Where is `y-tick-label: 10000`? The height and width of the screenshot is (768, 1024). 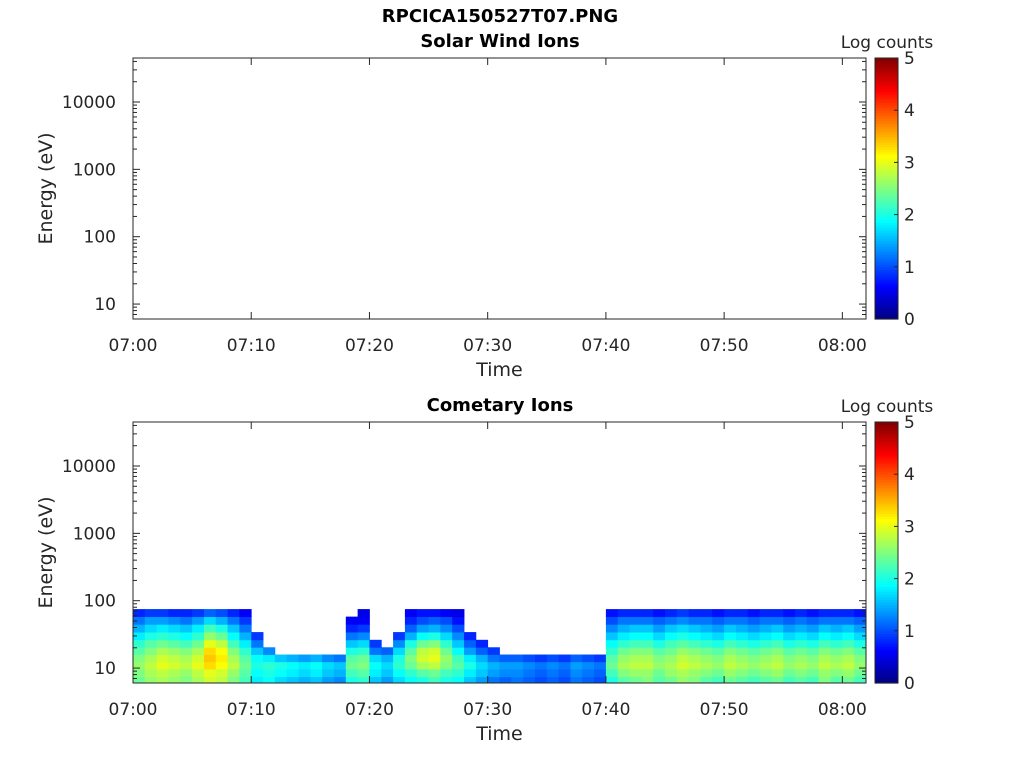
y-tick-label: 10000 is located at coordinates (89, 467).